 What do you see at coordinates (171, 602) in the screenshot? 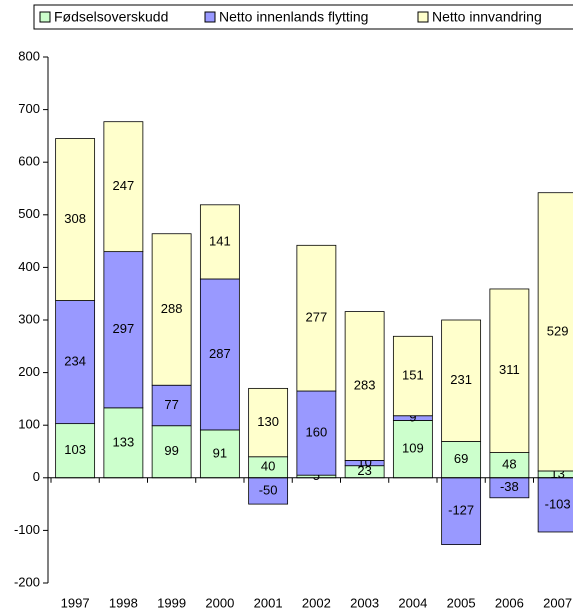
I see `x-tick-label: 1999` at bounding box center [171, 602].